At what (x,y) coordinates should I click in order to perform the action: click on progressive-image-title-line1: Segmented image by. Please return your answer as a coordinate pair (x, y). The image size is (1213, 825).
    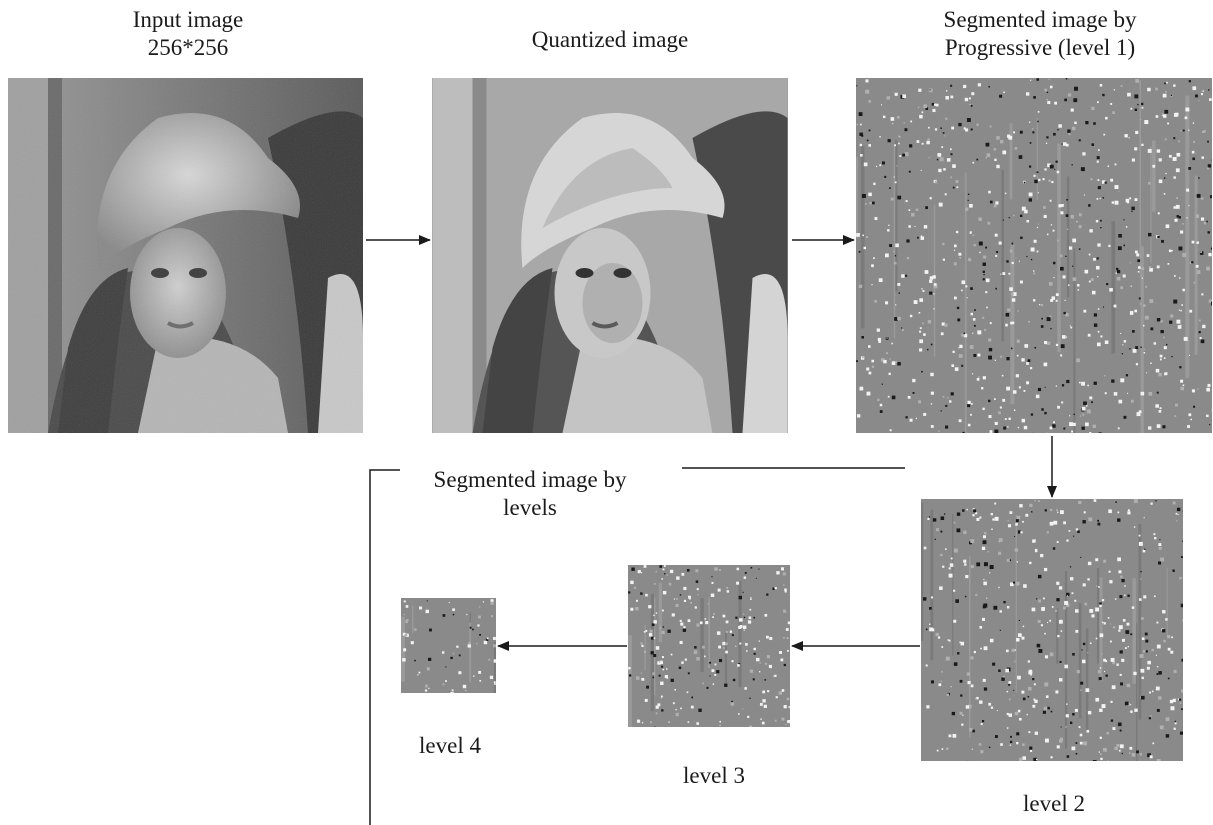
    Looking at the image, I should click on (1040, 19).